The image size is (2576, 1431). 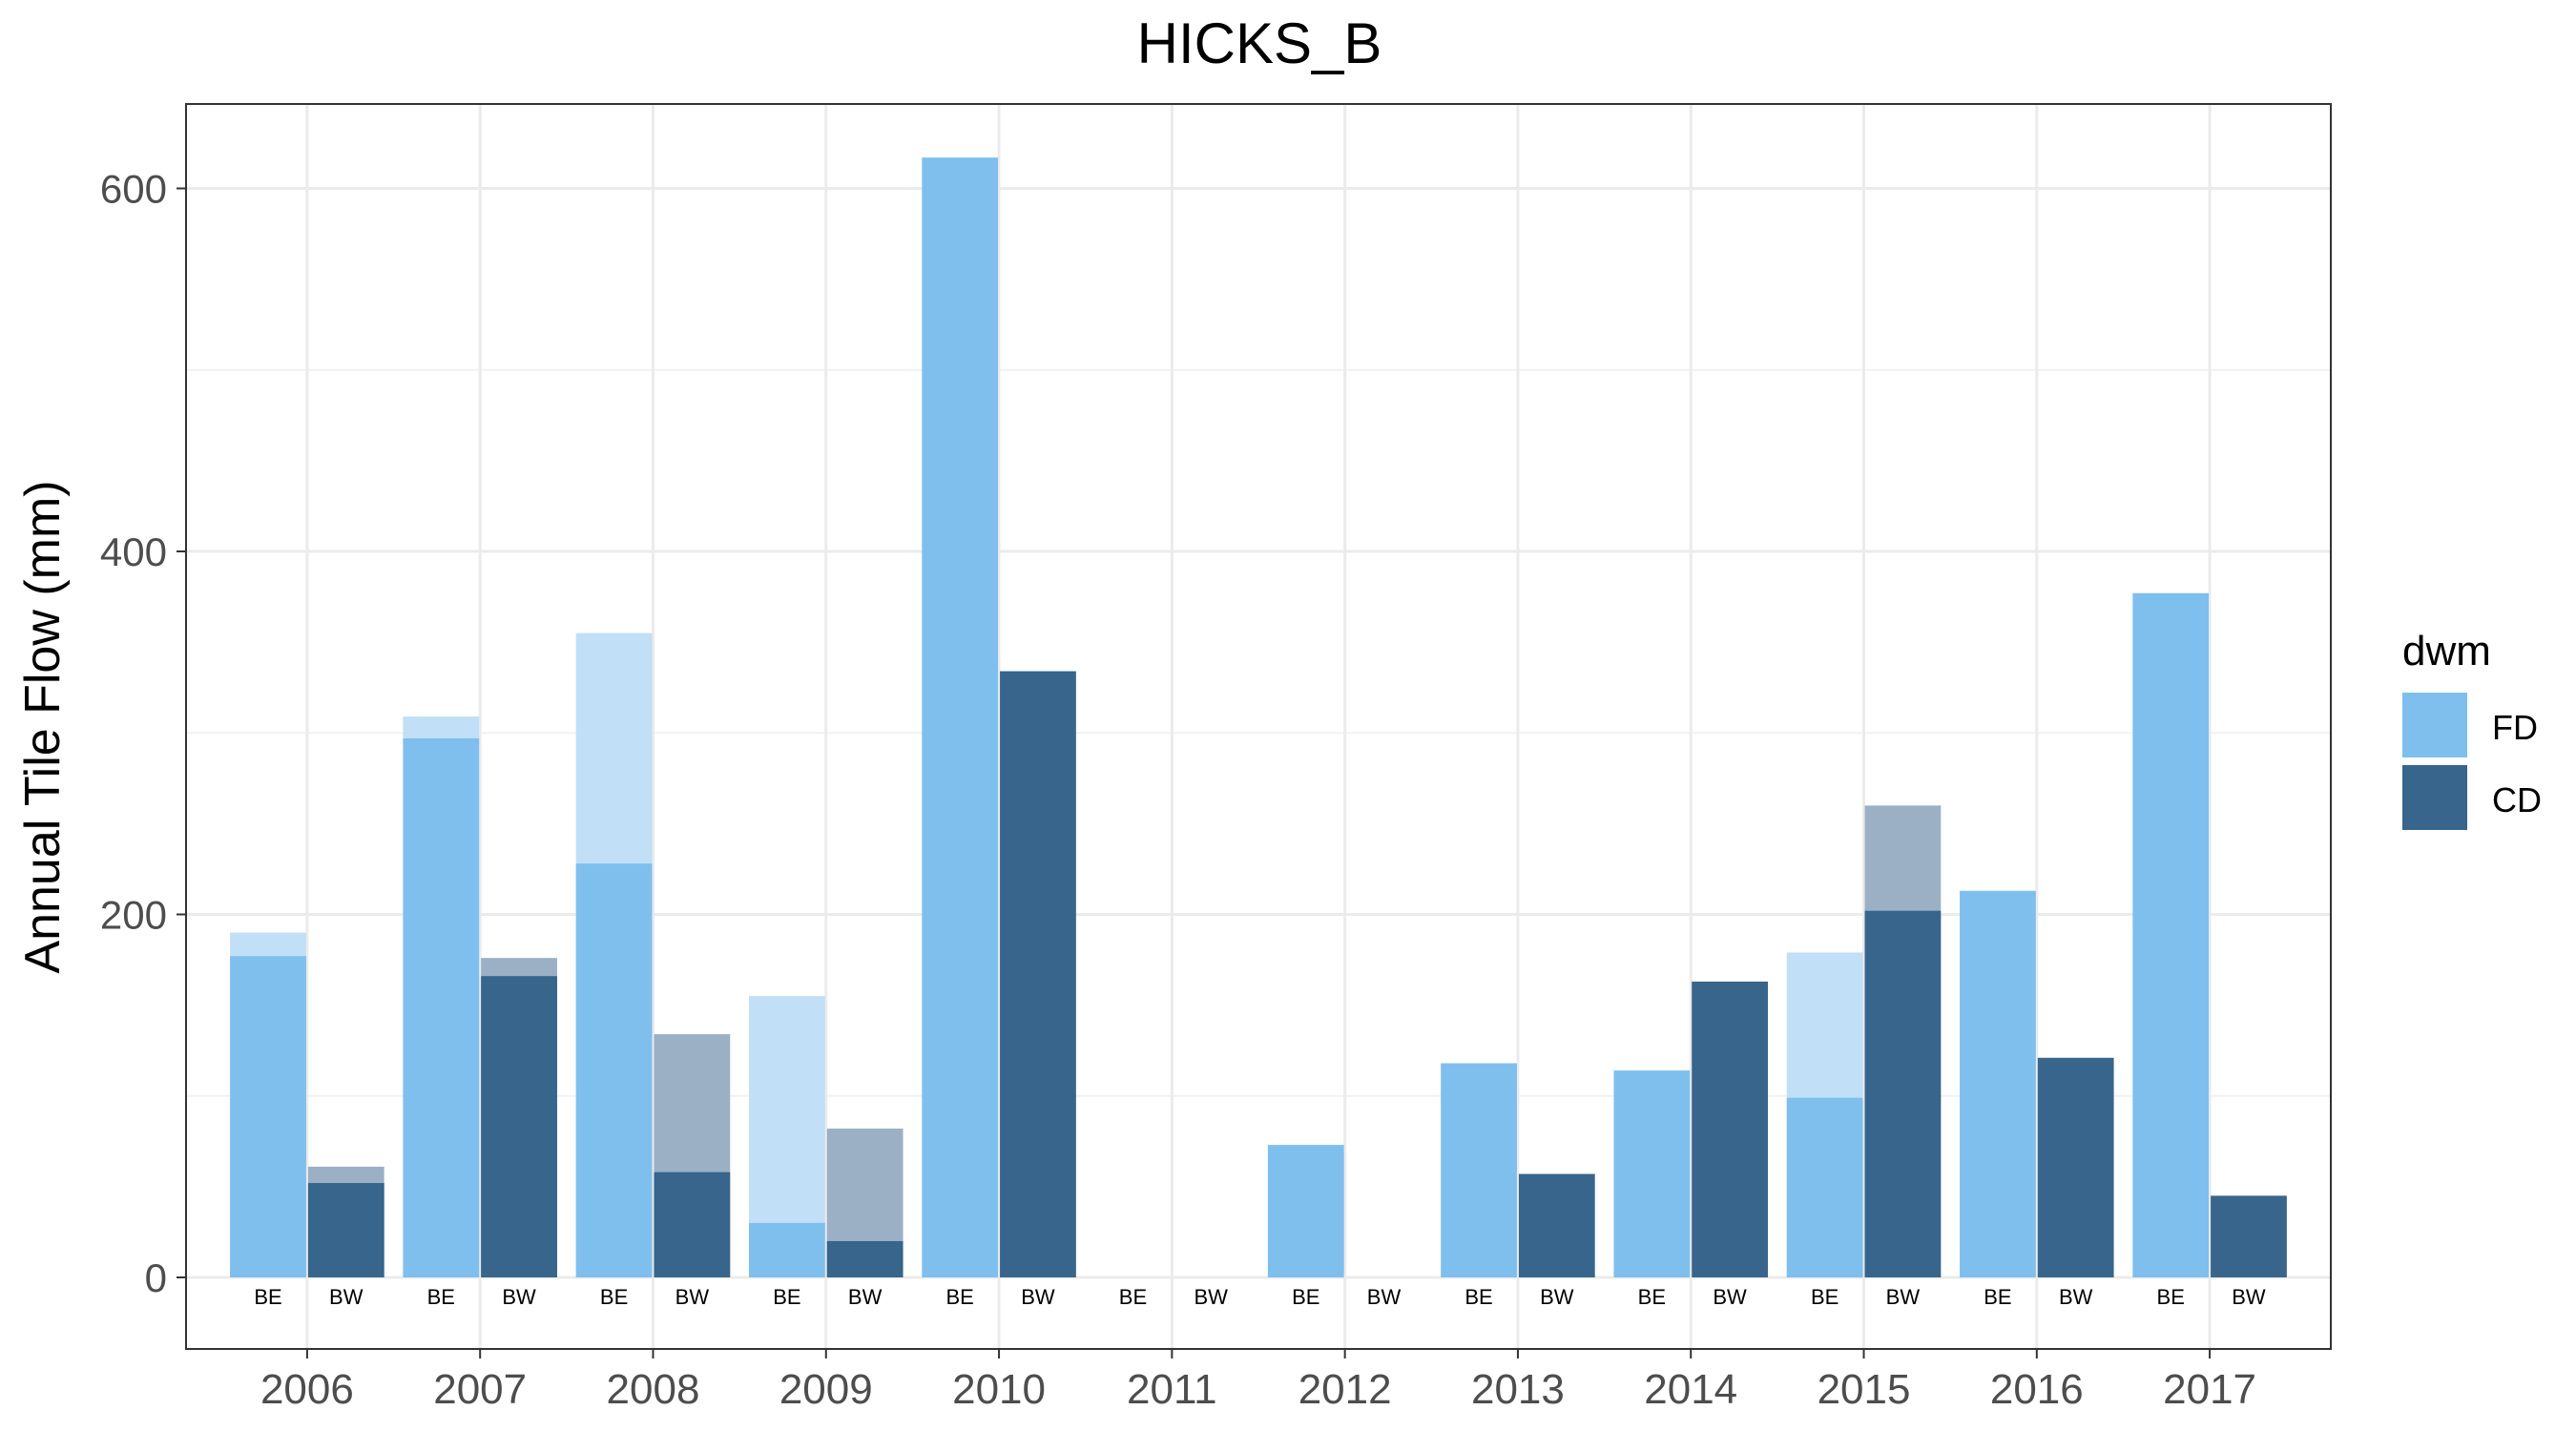 What do you see at coordinates (2075, 1167) in the screenshot?
I see `bar-BW-2016` at bounding box center [2075, 1167].